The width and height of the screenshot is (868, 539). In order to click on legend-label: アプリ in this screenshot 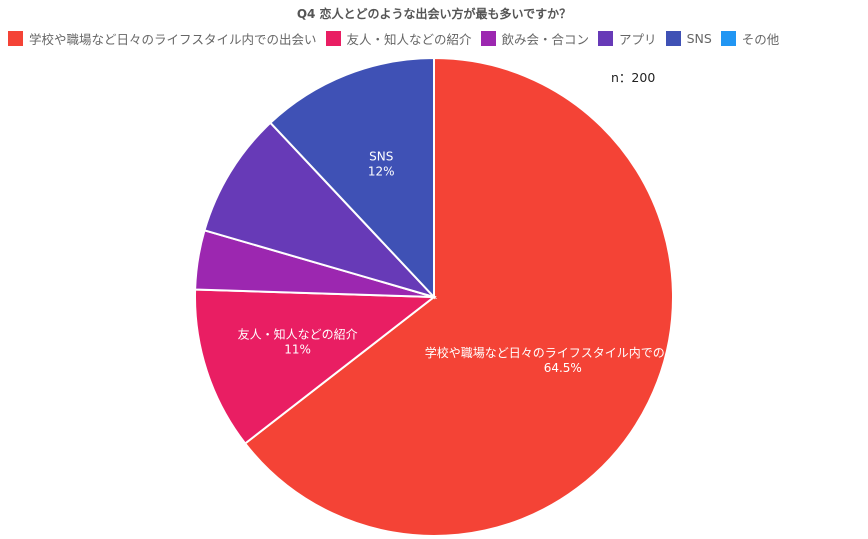, I will do `click(638, 39)`.